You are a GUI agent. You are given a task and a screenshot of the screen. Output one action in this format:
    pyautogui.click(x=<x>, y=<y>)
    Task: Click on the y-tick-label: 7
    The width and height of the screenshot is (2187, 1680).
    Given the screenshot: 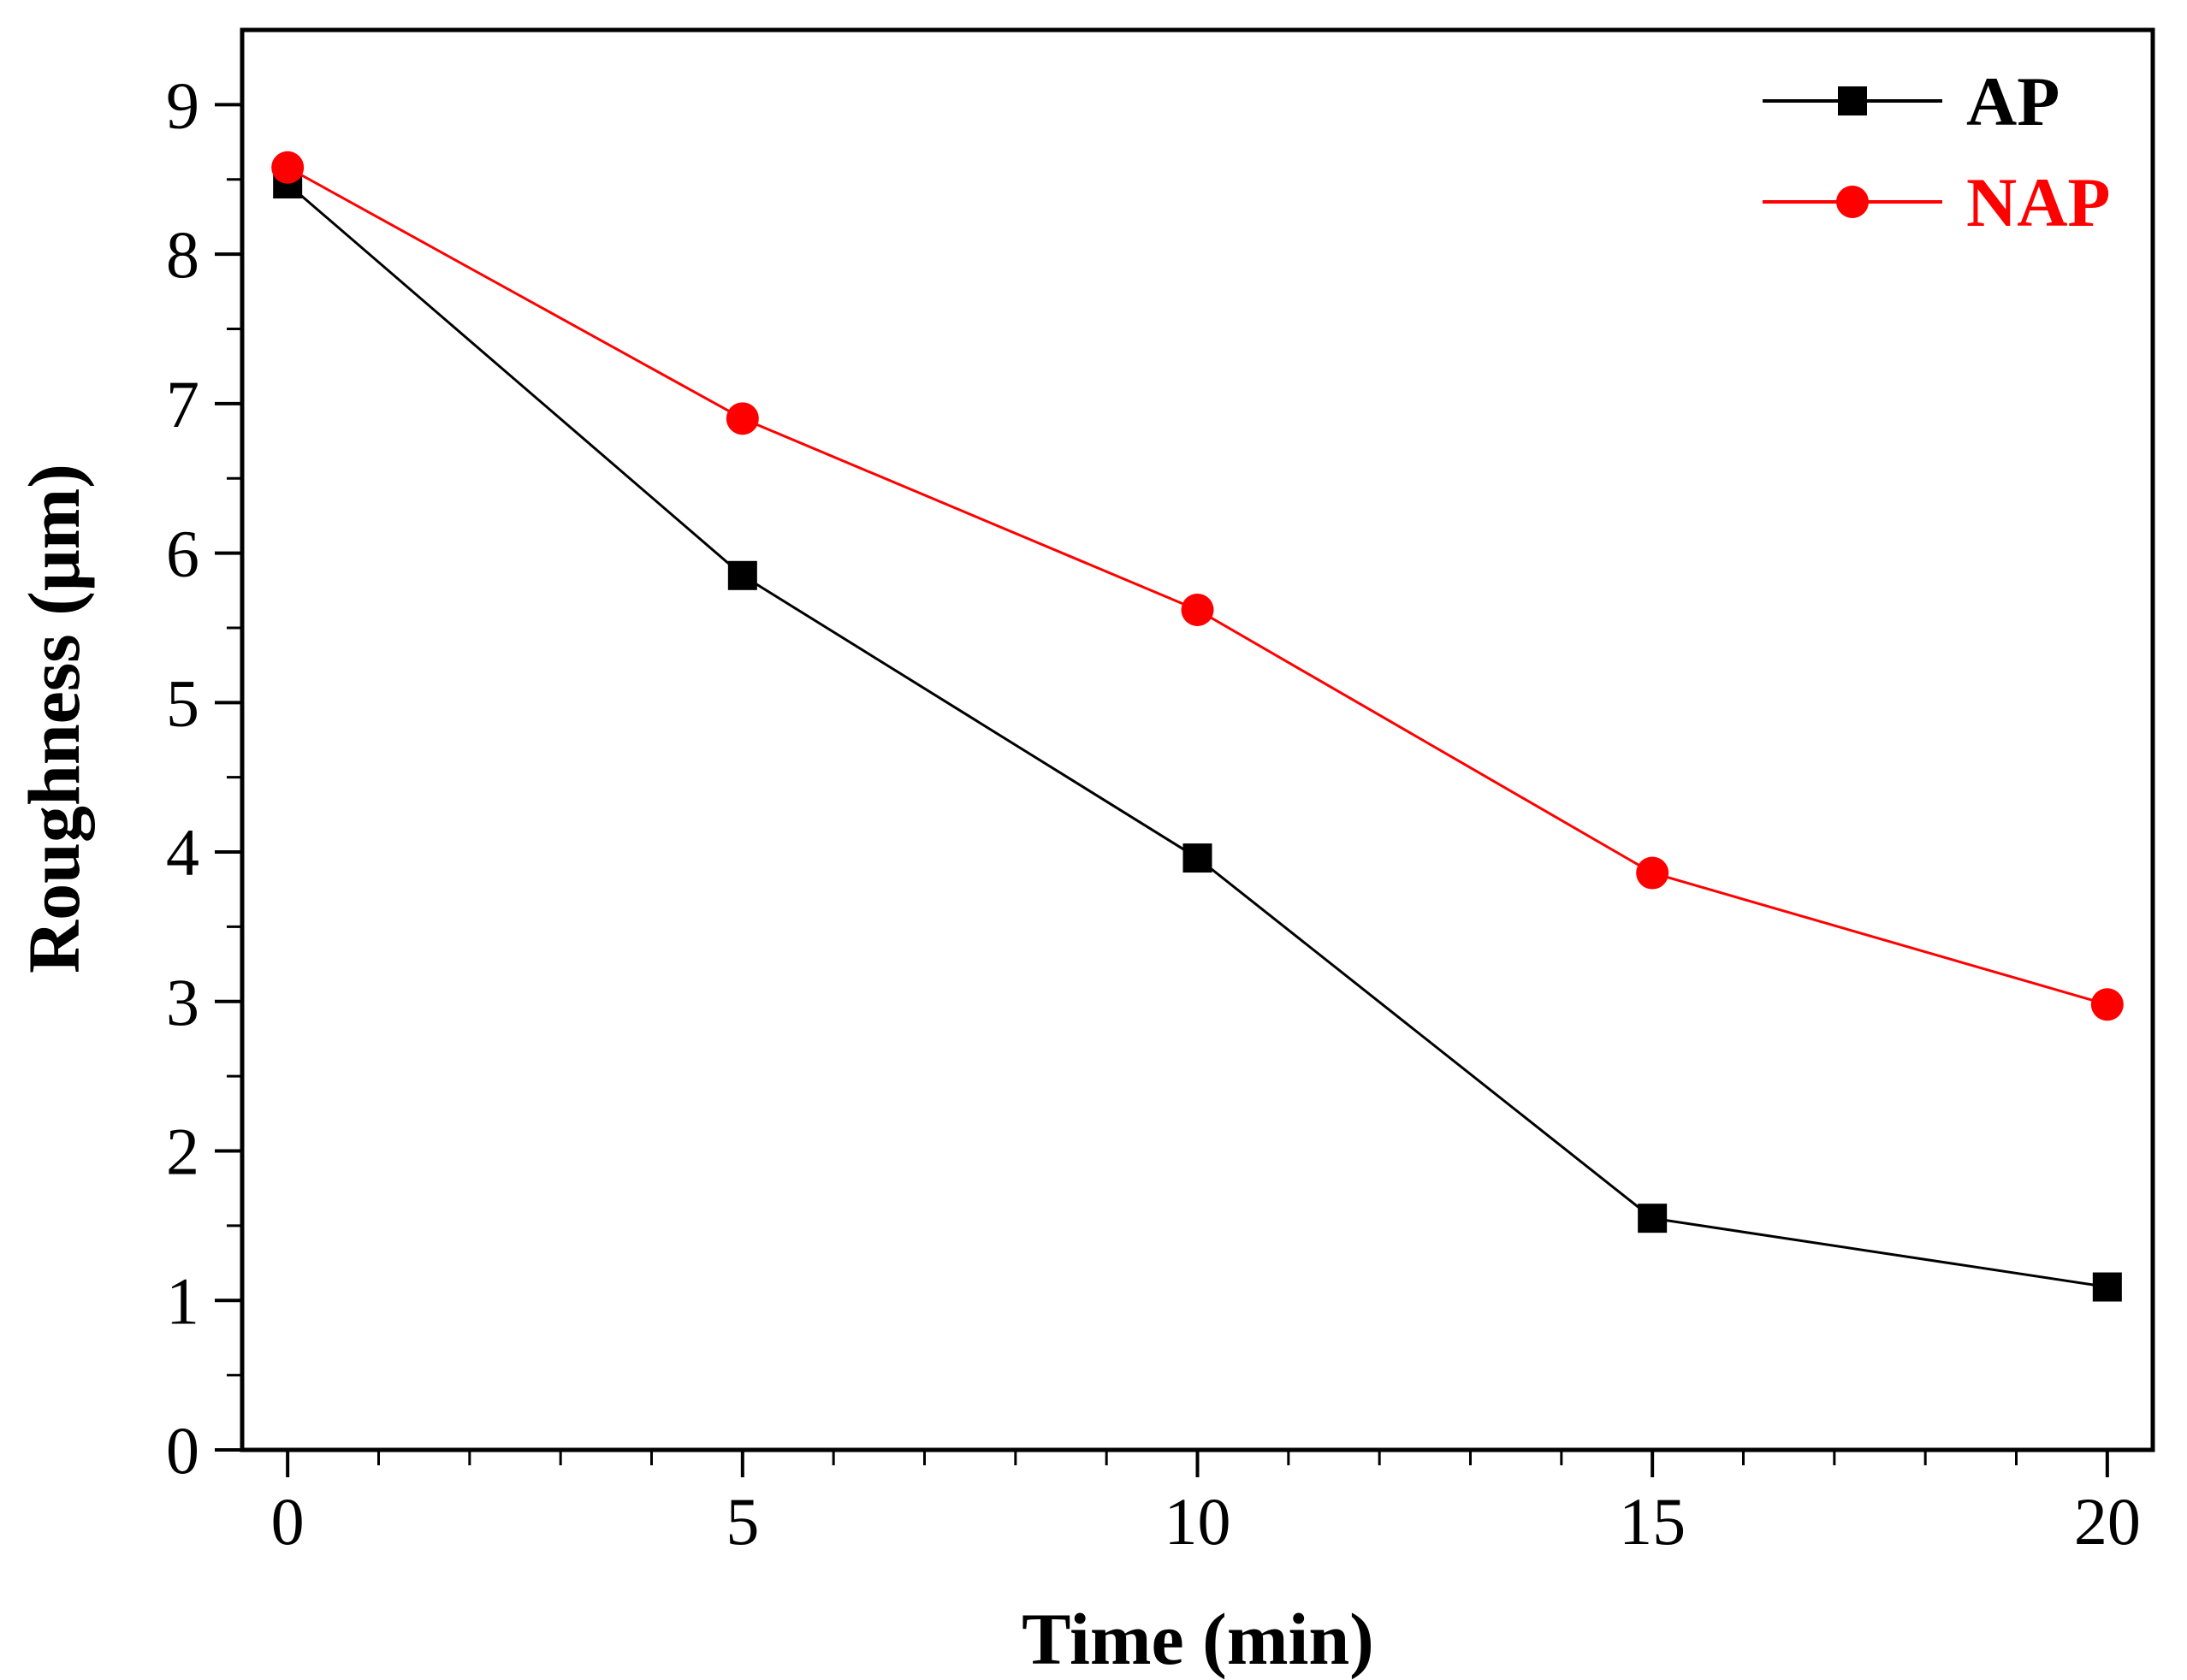 What is the action you would take?
    pyautogui.click(x=182, y=404)
    